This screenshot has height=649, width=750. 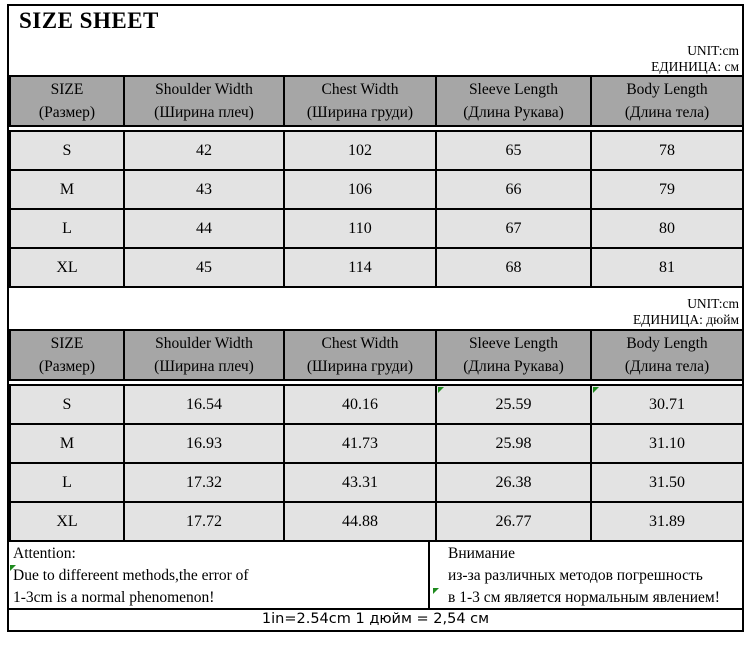 I want to click on unit-note-inch-en: UNIT:cm, so click(x=713, y=303).